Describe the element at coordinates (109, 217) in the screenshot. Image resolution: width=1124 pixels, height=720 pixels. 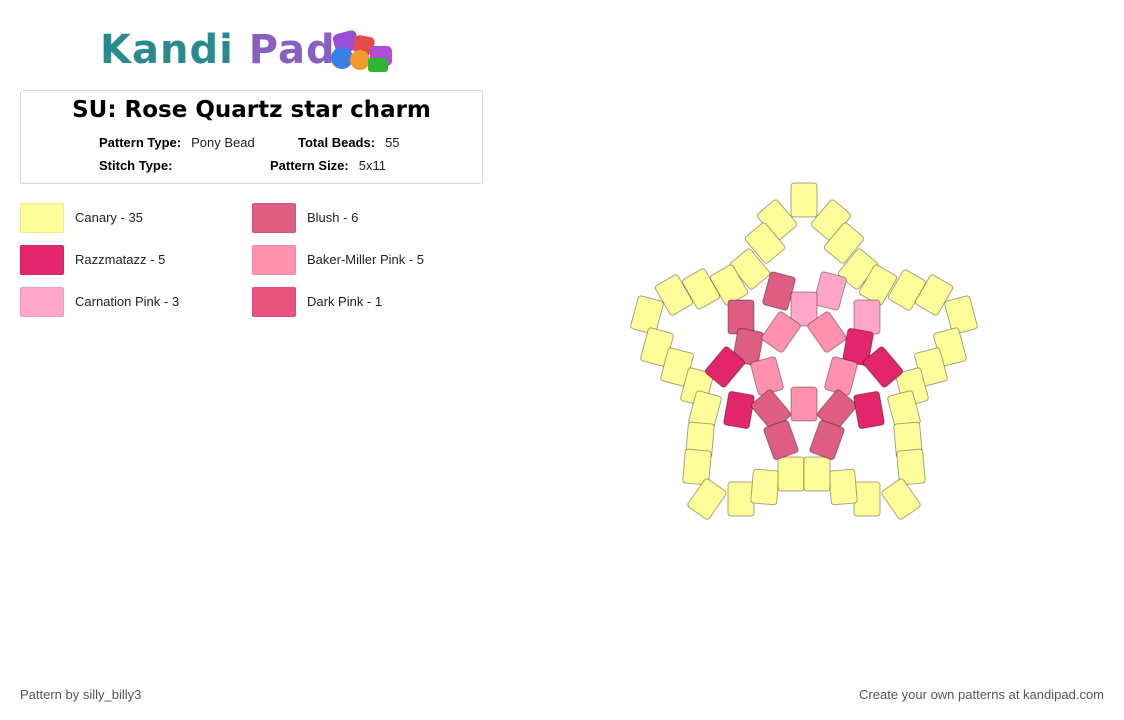
I see `legend-label: Canary - 35` at that location.